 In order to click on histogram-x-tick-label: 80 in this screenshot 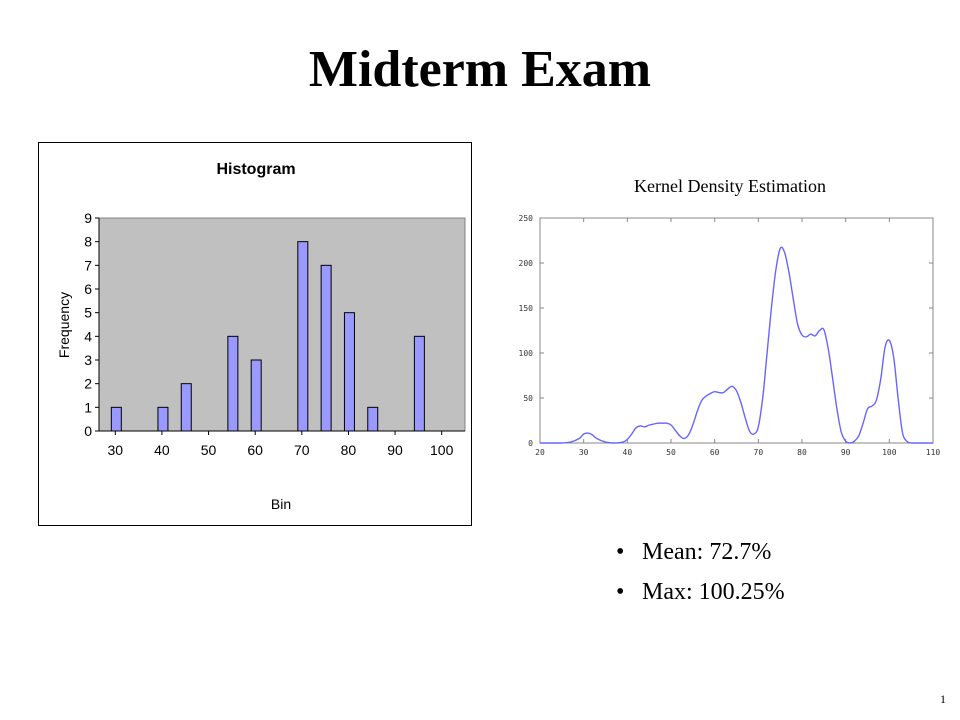, I will do `click(349, 450)`.